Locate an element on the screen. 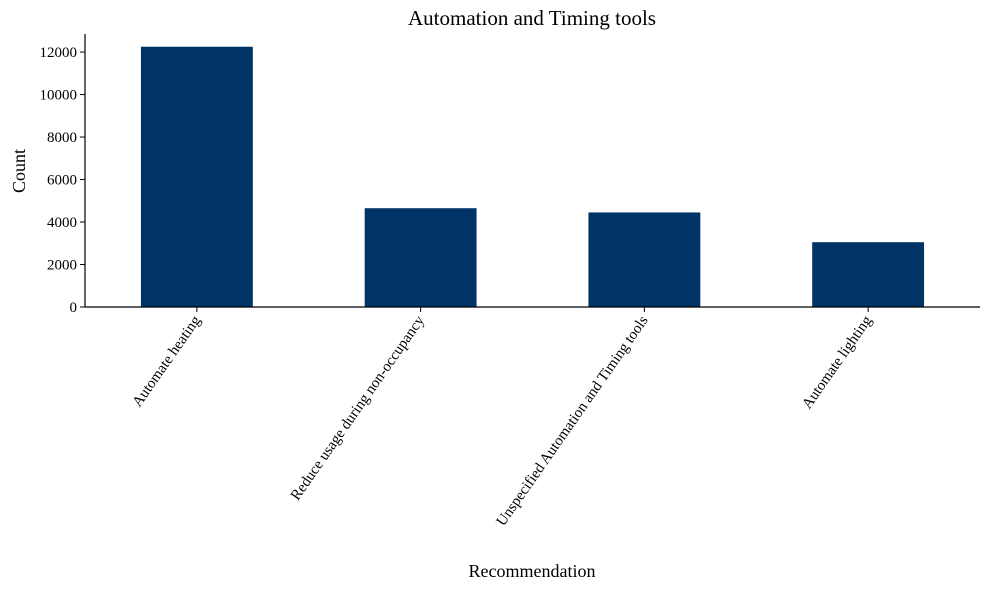 The height and width of the screenshot is (590, 989). x-tick-label-0: Automate heating is located at coordinates (167, 361).